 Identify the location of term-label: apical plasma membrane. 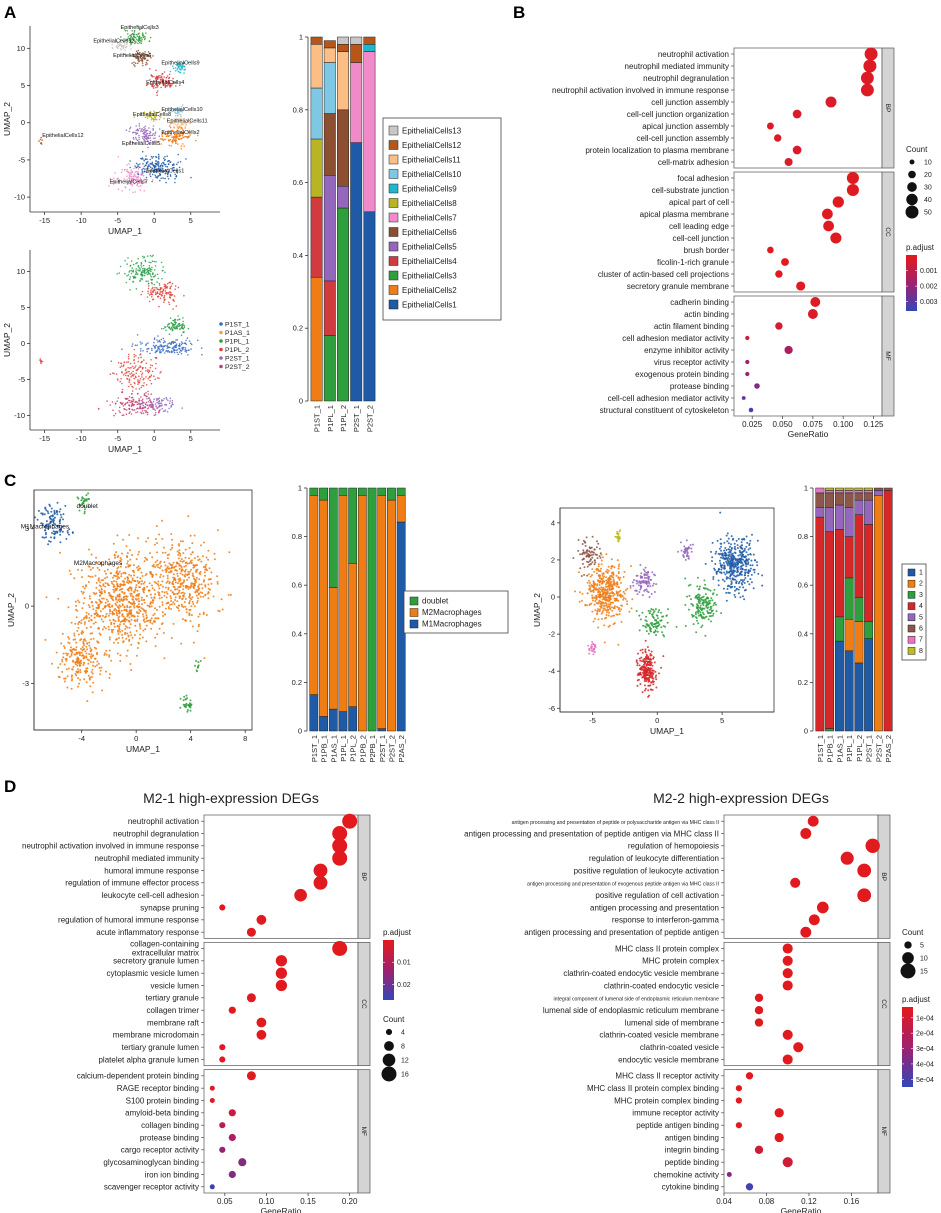
(685, 214).